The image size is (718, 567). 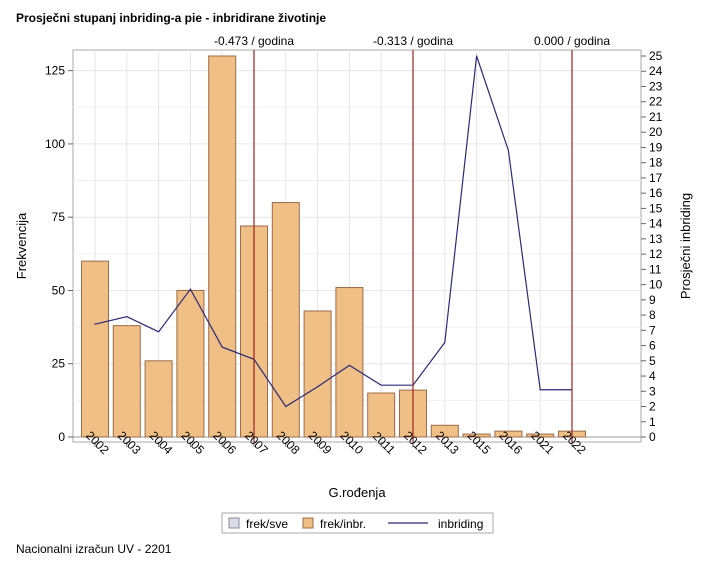 I want to click on bar-2016, so click(x=508, y=434).